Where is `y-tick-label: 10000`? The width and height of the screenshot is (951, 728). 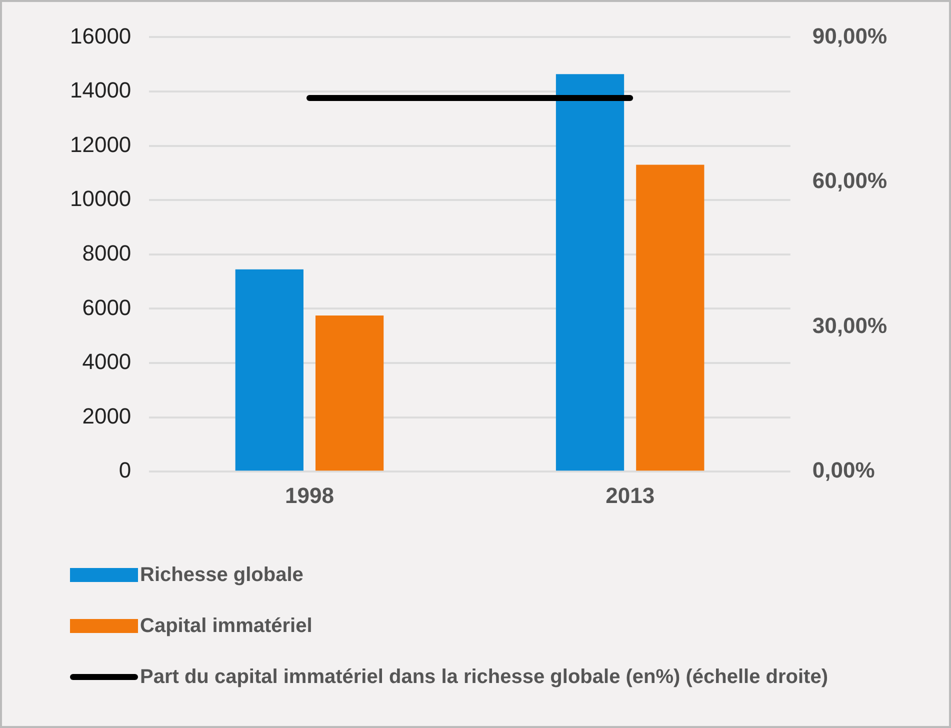
y-tick-label: 10000 is located at coordinates (101, 199).